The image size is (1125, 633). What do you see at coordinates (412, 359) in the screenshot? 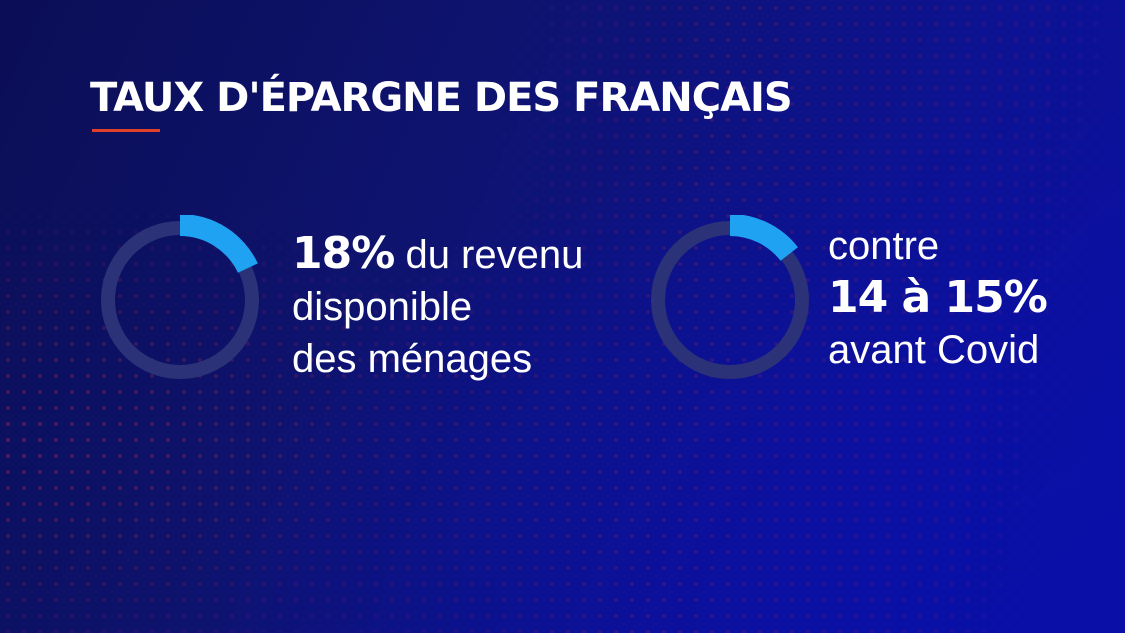
I see `stat-line-3: des ménages` at bounding box center [412, 359].